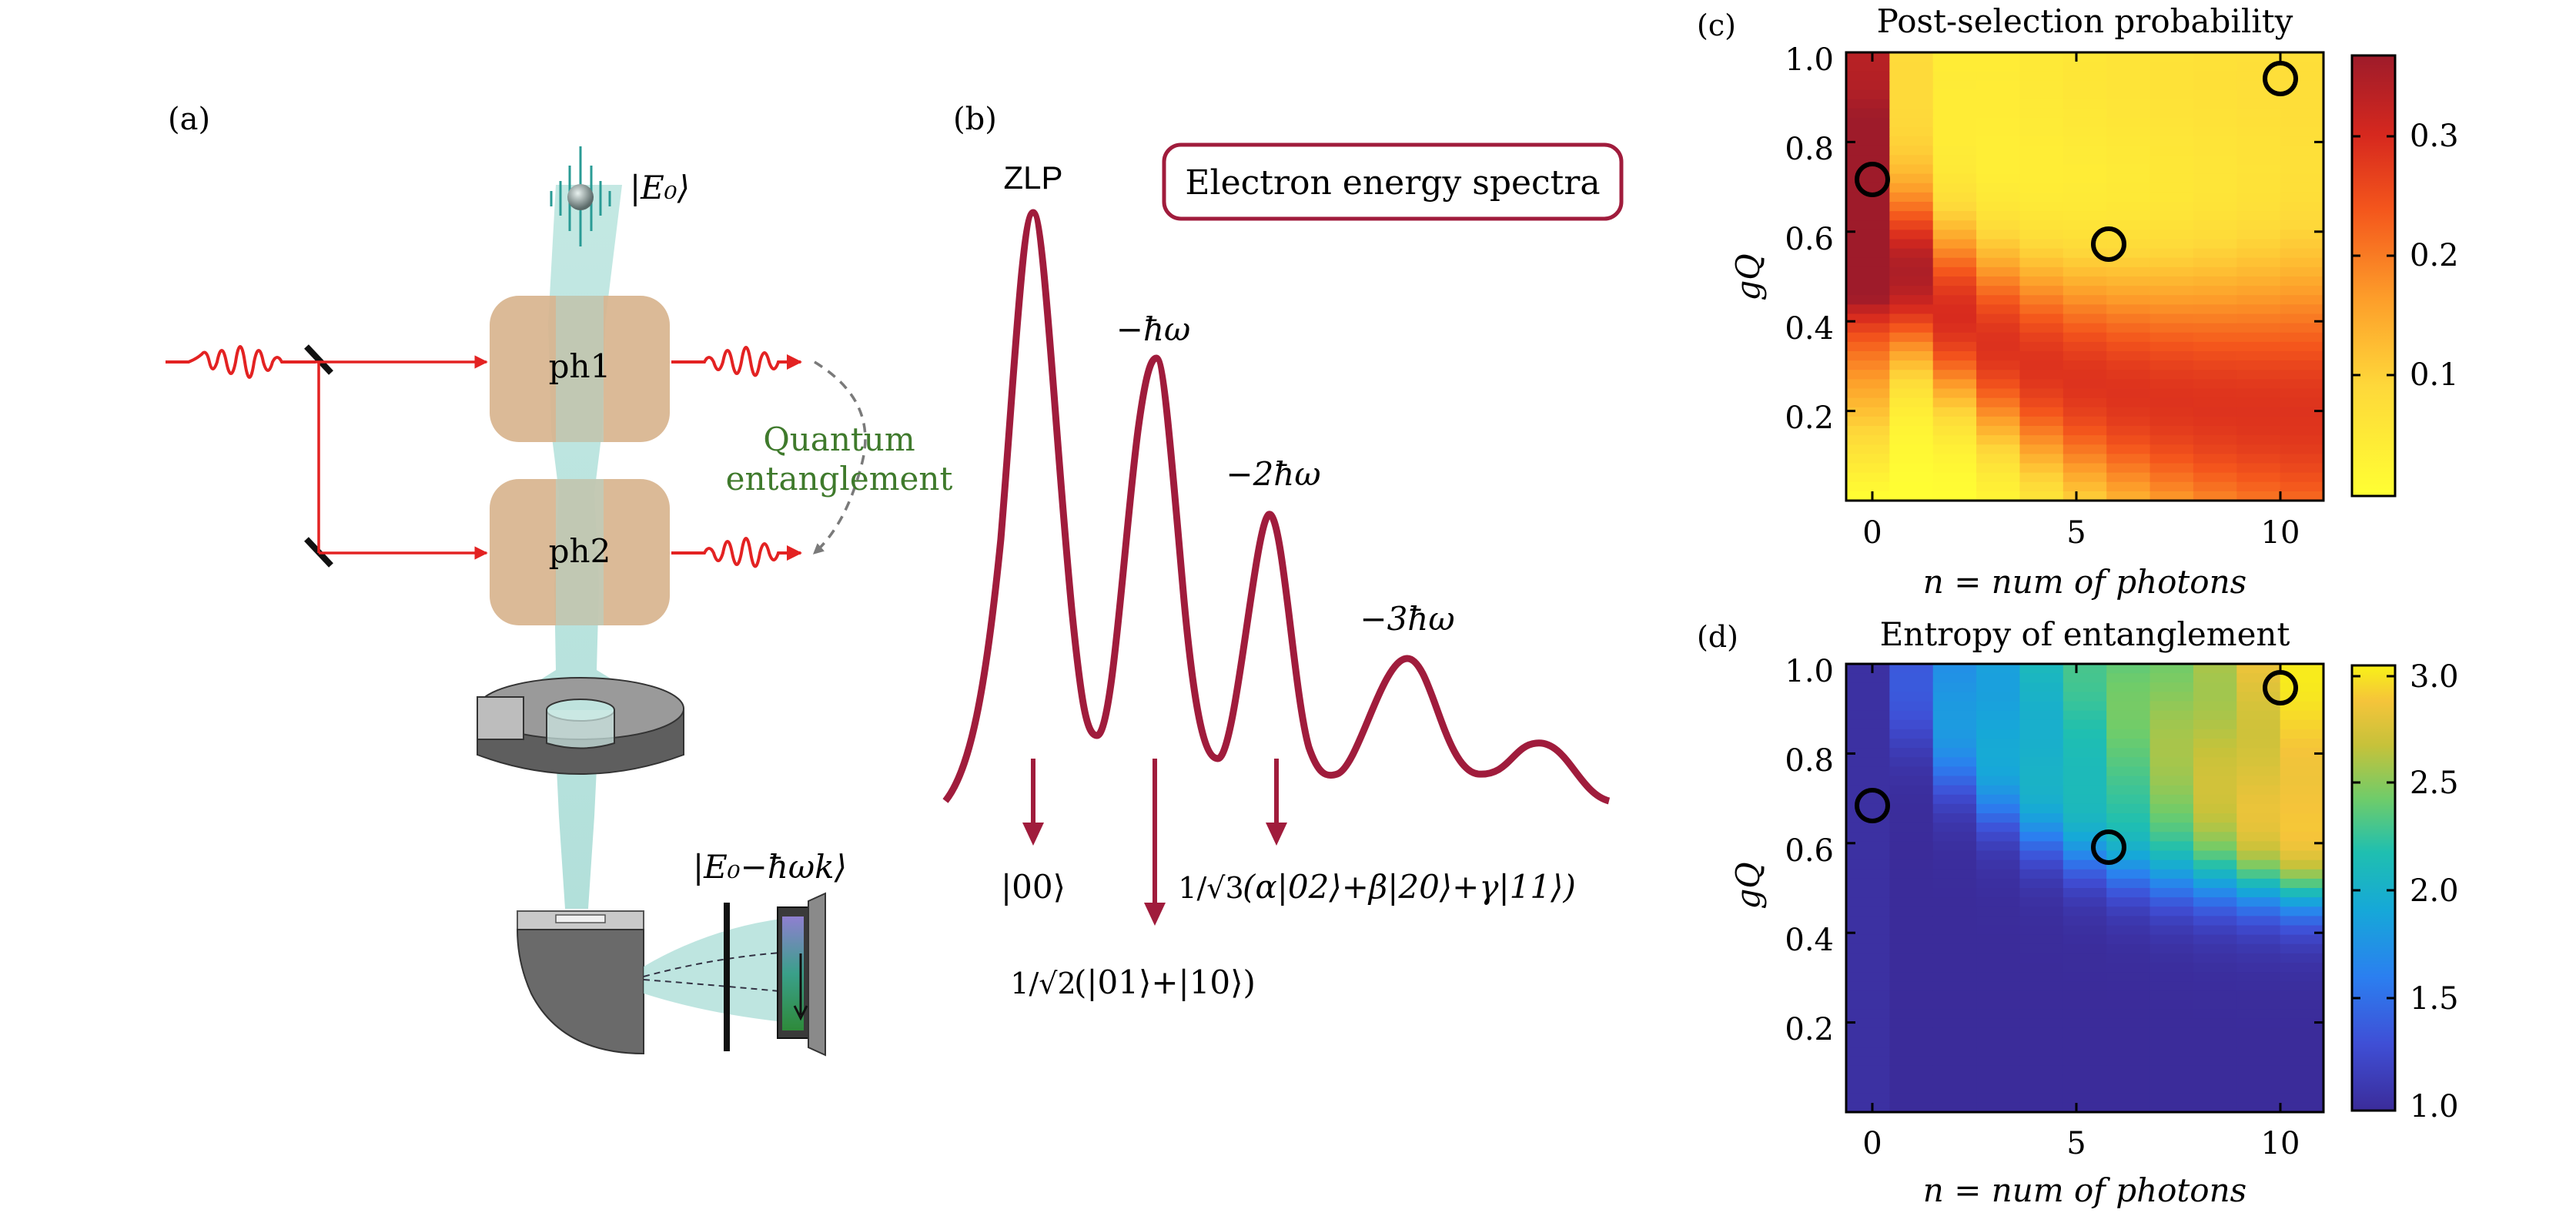 The height and width of the screenshot is (1213, 2576). I want to click on input-laser-pulse, so click(241, 362).